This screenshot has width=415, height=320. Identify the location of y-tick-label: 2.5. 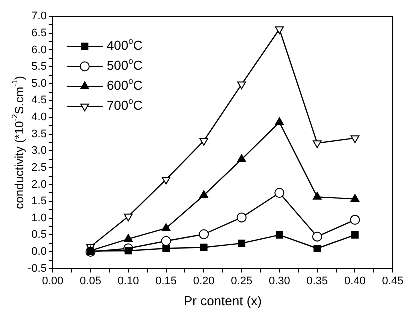
(39, 168).